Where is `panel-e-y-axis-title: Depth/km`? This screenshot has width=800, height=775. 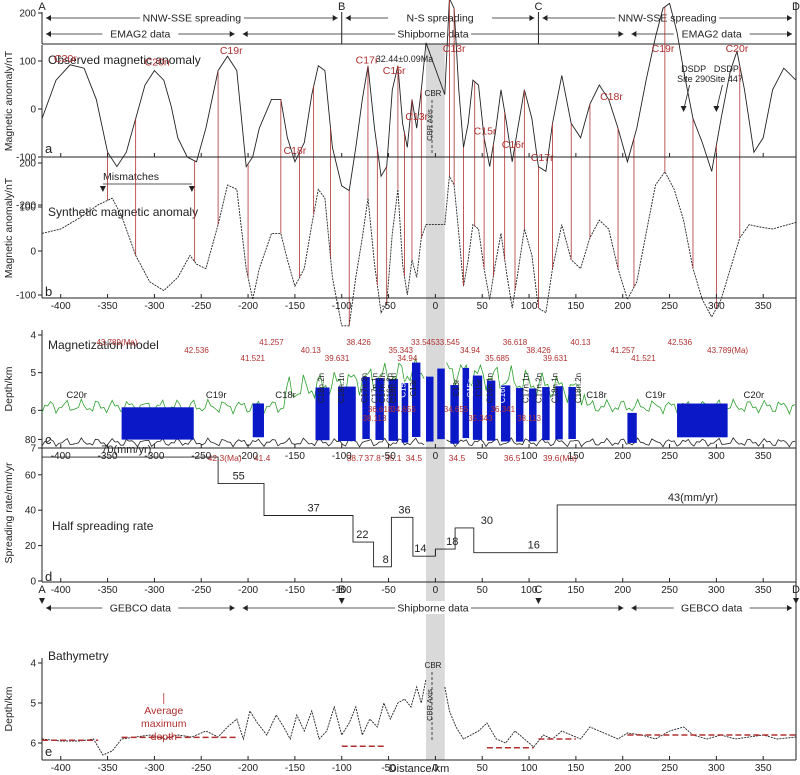 panel-e-y-axis-title: Depth/km is located at coordinates (9, 708).